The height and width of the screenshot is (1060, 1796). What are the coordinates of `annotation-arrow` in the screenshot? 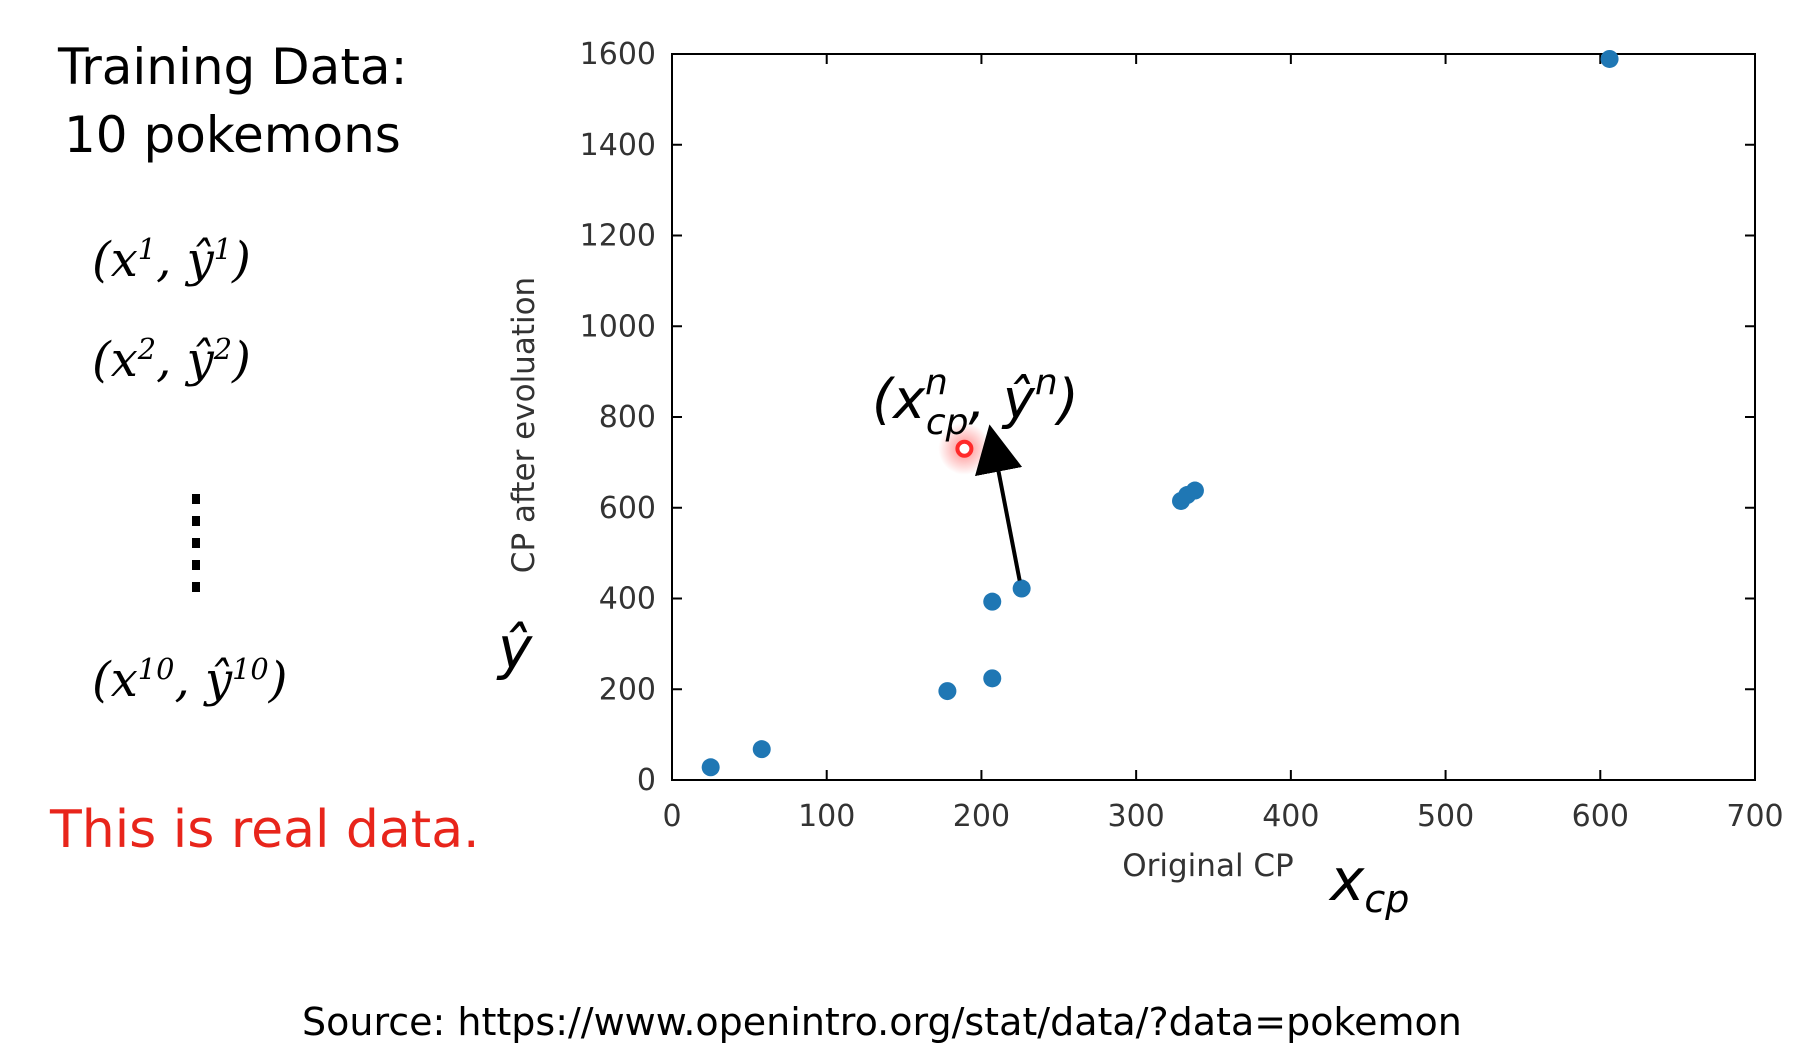 It's located at (998, 502).